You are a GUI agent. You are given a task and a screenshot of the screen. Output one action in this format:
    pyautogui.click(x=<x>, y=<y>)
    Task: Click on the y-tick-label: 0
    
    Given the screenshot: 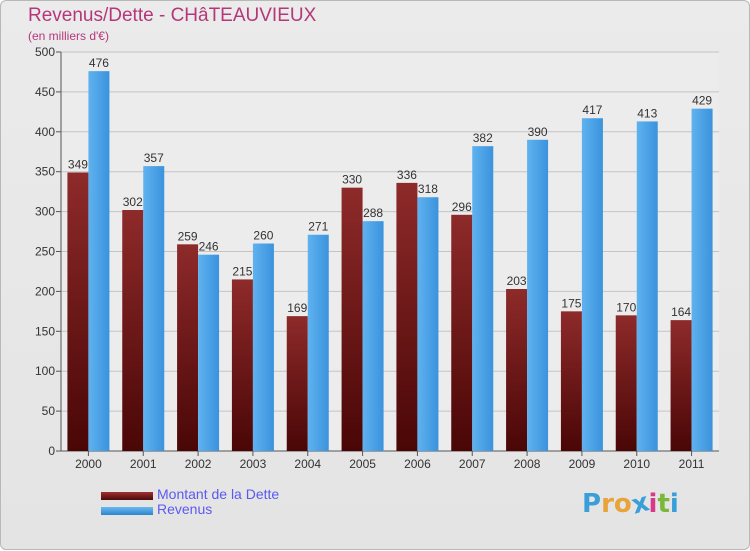 What is the action you would take?
    pyautogui.click(x=51, y=451)
    